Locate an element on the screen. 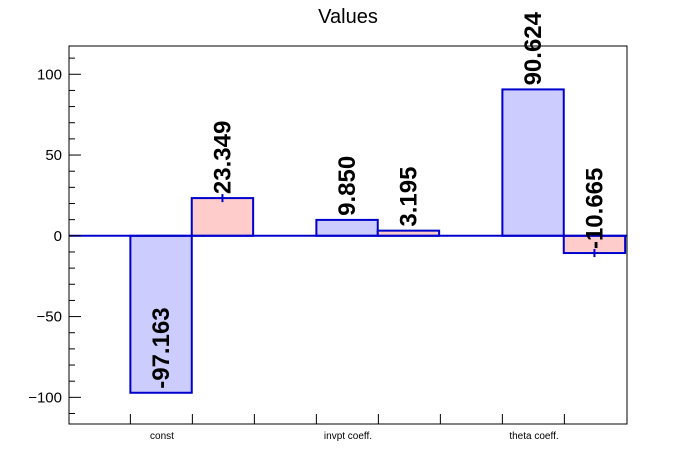 The width and height of the screenshot is (696, 472). data-label-s1-2: 9.850 is located at coordinates (347, 186).